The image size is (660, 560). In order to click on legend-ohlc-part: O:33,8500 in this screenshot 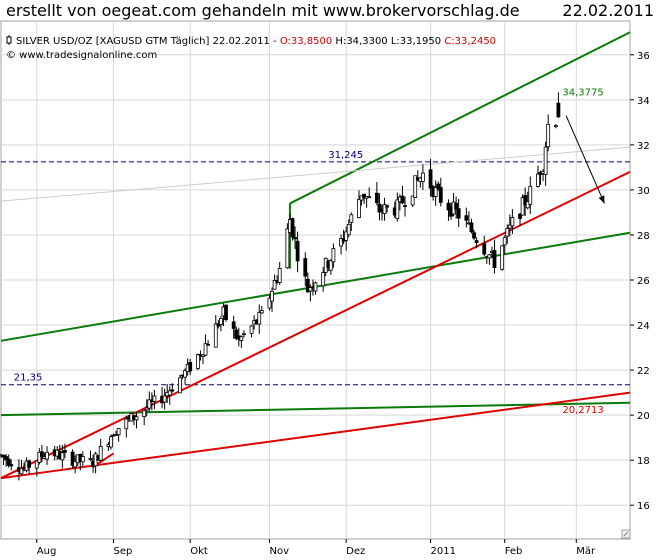, I will do `click(306, 41)`.